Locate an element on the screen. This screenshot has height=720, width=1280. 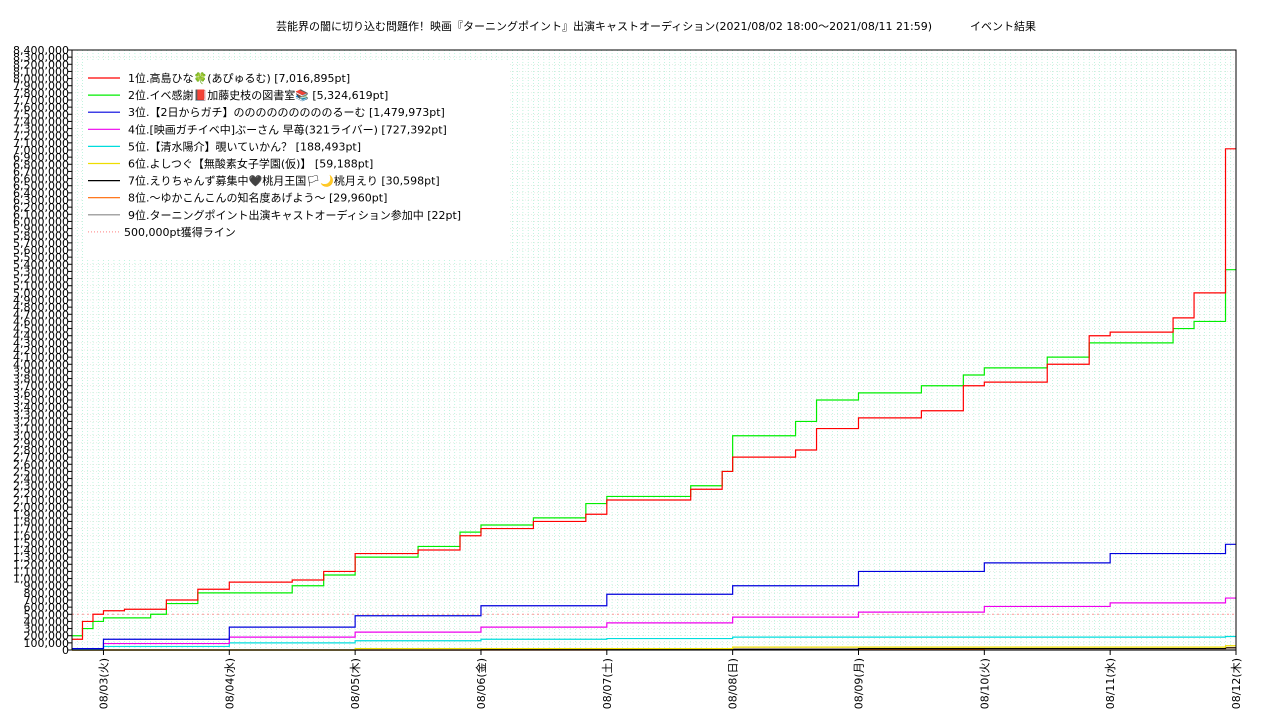
y-tick-label: 2,000,000 is located at coordinates (41, 507).